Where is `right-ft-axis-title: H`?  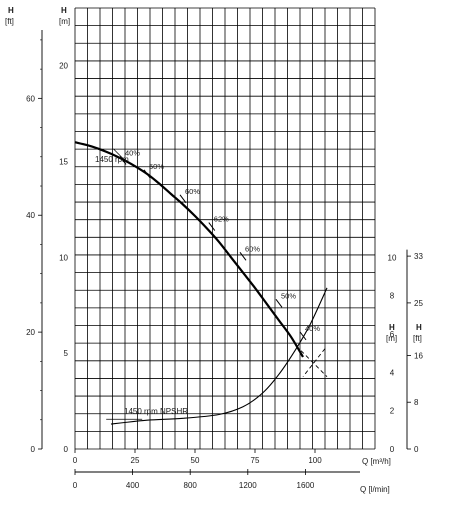
right-ft-axis-title: H is located at coordinates (419, 327).